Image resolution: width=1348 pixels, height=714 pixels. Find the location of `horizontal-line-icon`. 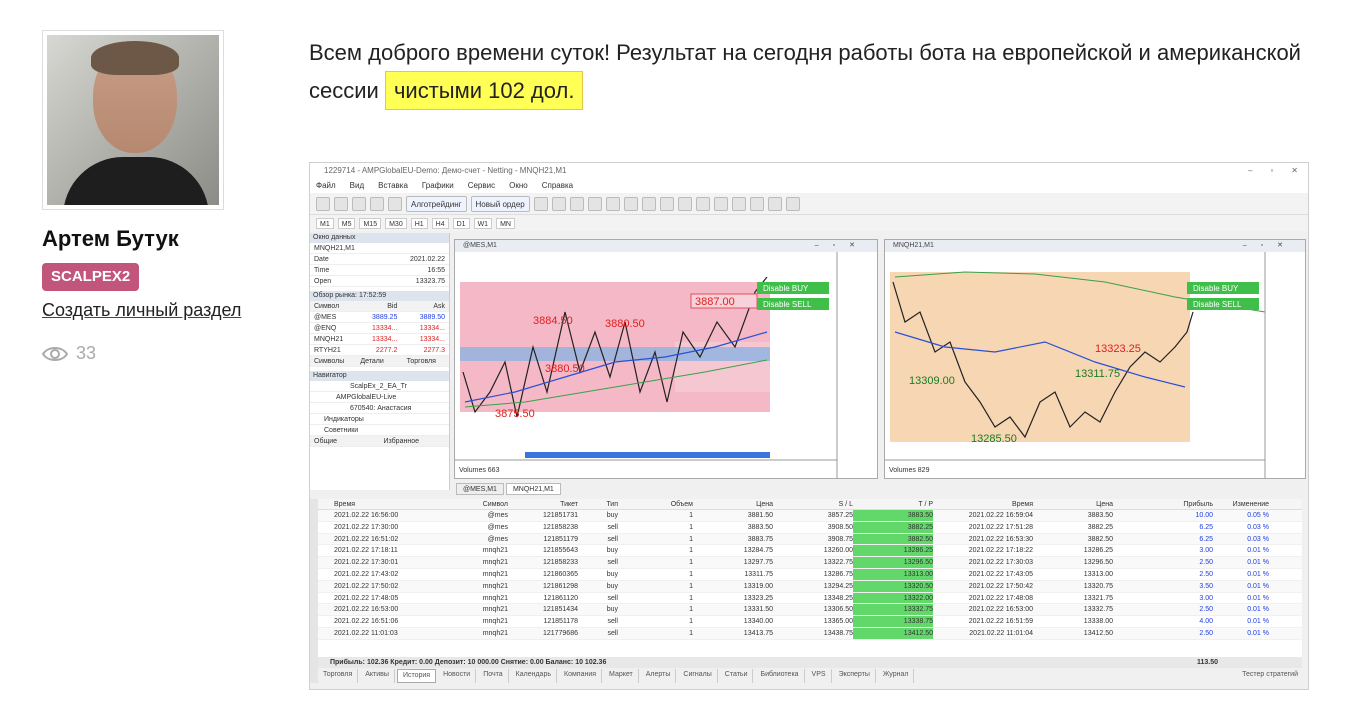

horizontal-line-icon is located at coordinates (738, 203).